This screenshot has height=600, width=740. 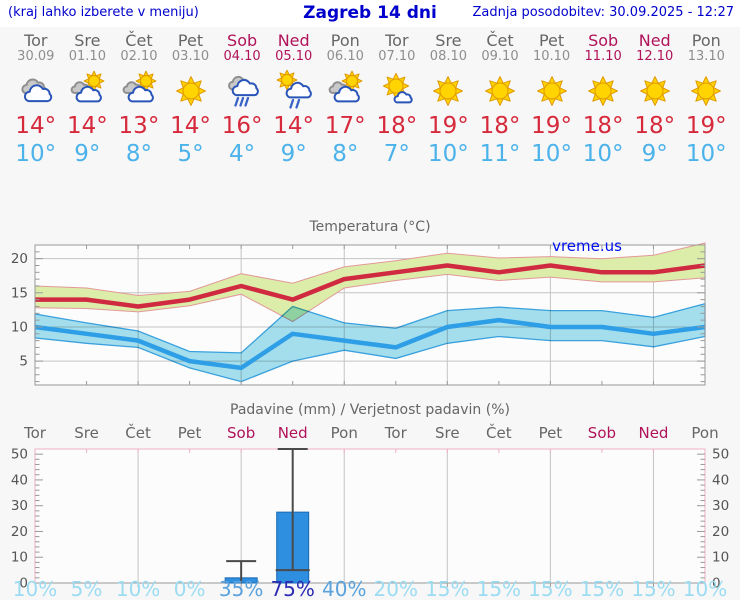 What do you see at coordinates (87, 56) in the screenshot?
I see `day-date: 01.10` at bounding box center [87, 56].